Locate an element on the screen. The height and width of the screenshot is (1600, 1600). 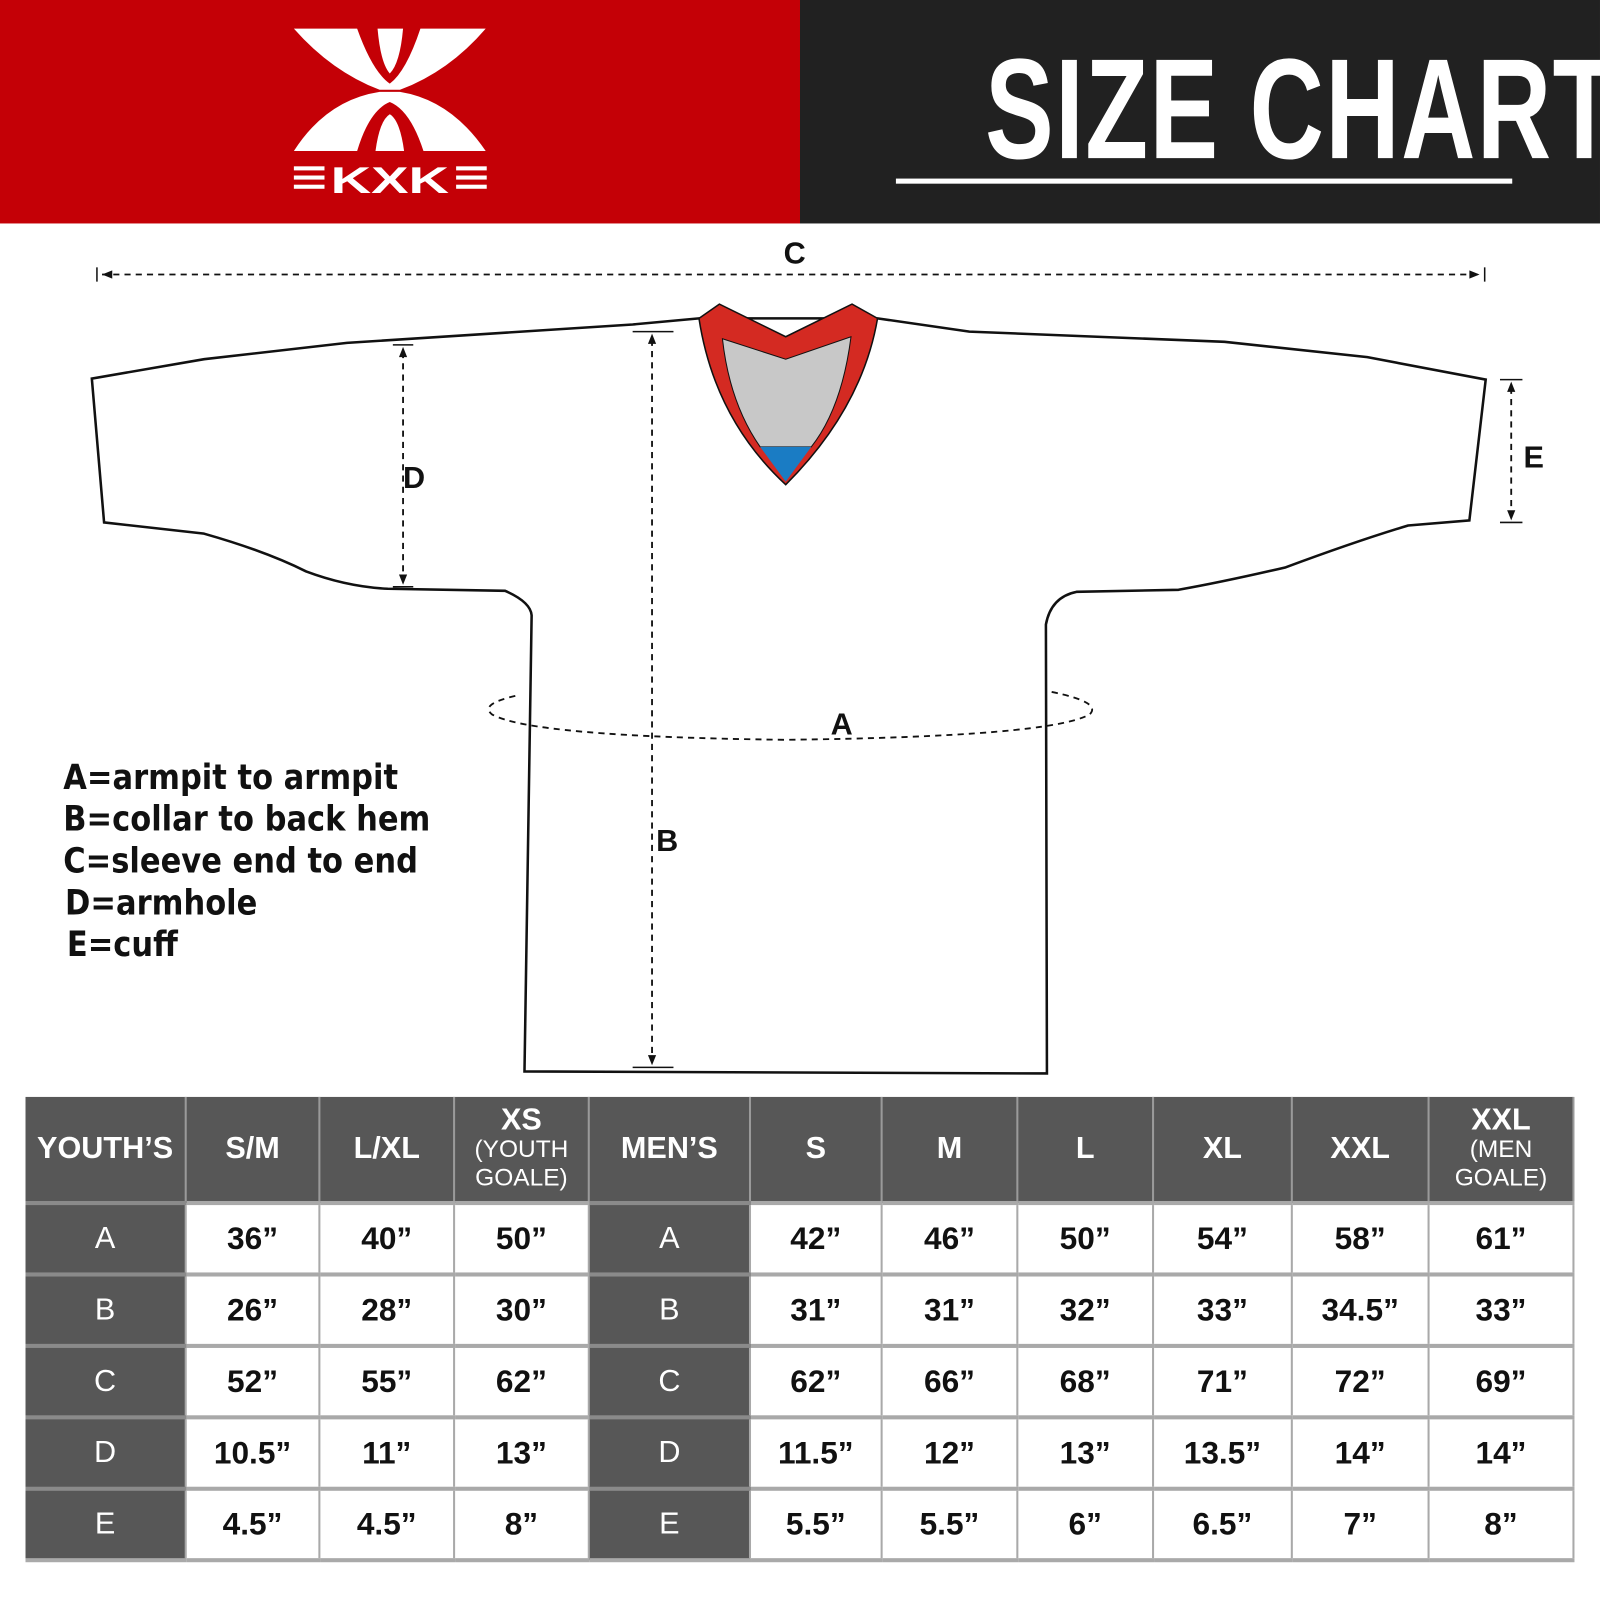
measurement-cell: 8” is located at coordinates (522, 1524).